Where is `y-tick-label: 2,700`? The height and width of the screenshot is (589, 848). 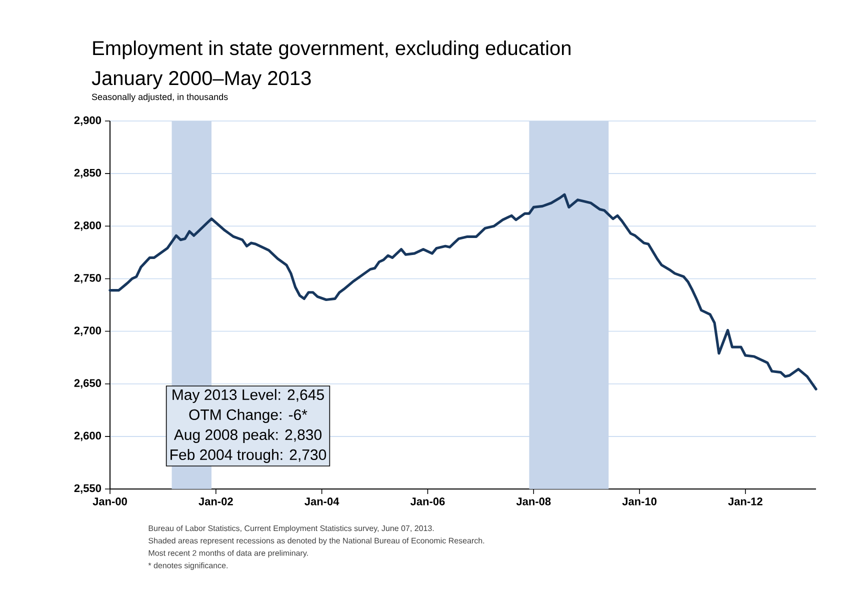
y-tick-label: 2,700 is located at coordinates (88, 331).